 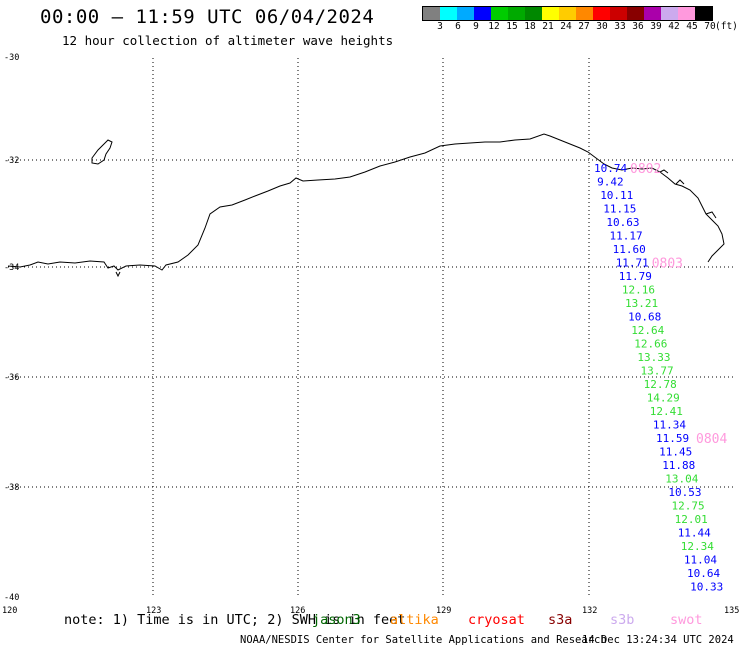 I want to click on swh-value: 12.64, so click(x=647, y=330).